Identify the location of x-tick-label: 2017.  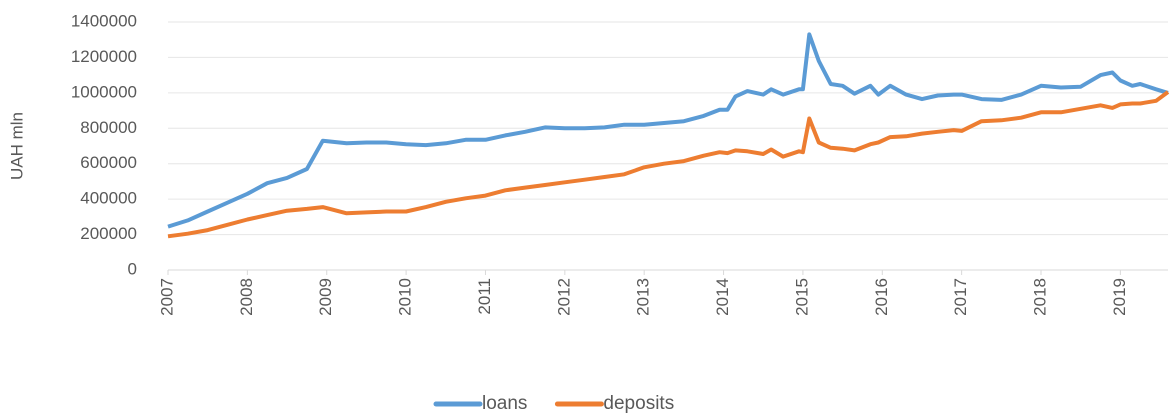
(960, 297).